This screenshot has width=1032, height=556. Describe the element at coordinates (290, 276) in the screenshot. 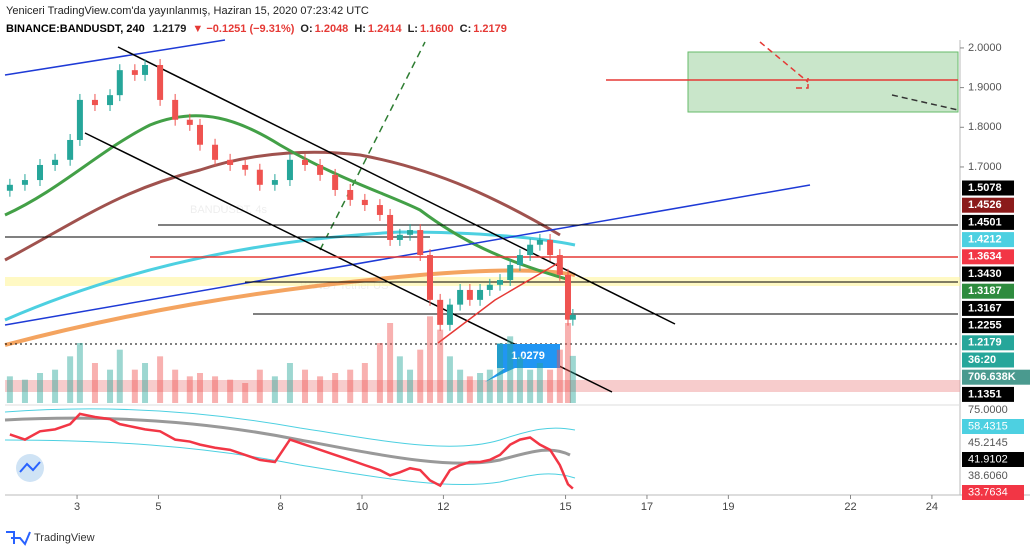

I see `ma-cyan` at that location.